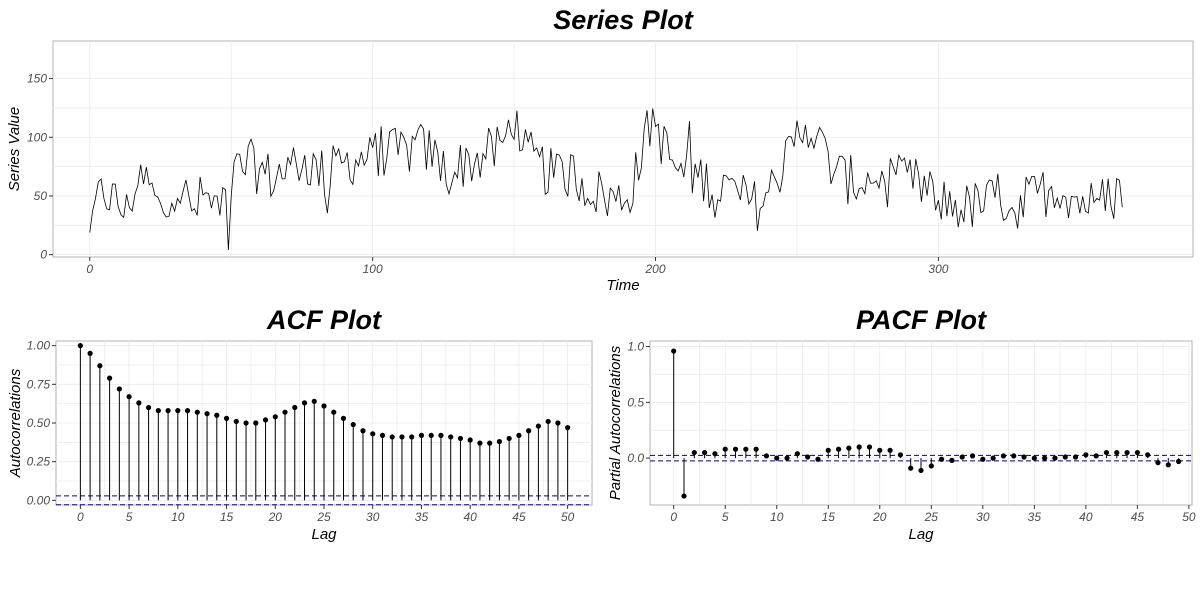  Describe the element at coordinates (80, 517) in the screenshot. I see `acf-x-tick-label: 0` at that location.